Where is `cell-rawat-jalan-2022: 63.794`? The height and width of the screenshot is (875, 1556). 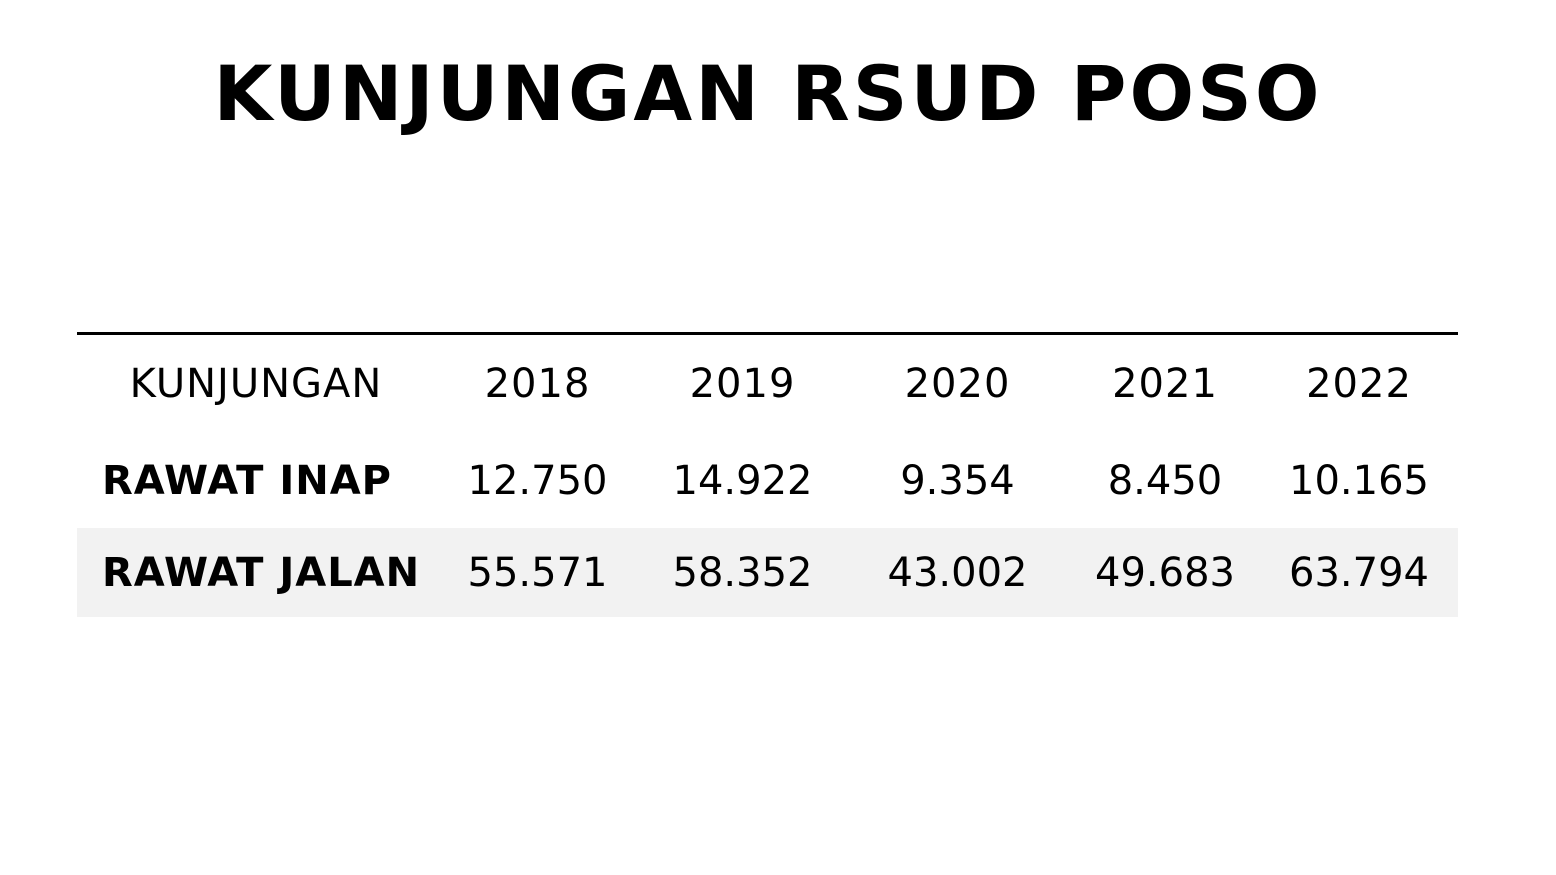 cell-rawat-jalan-2022: 63.794 is located at coordinates (1359, 572).